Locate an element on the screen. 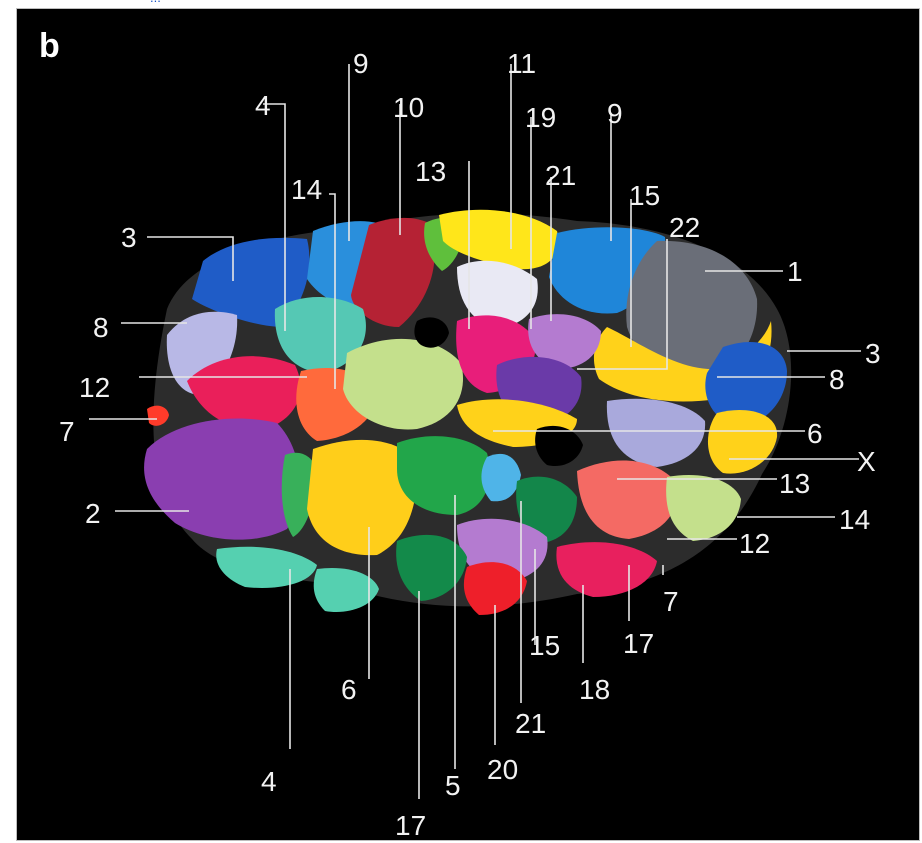 The height and width of the screenshot is (843, 922). territory-label: 19 is located at coordinates (540, 117).